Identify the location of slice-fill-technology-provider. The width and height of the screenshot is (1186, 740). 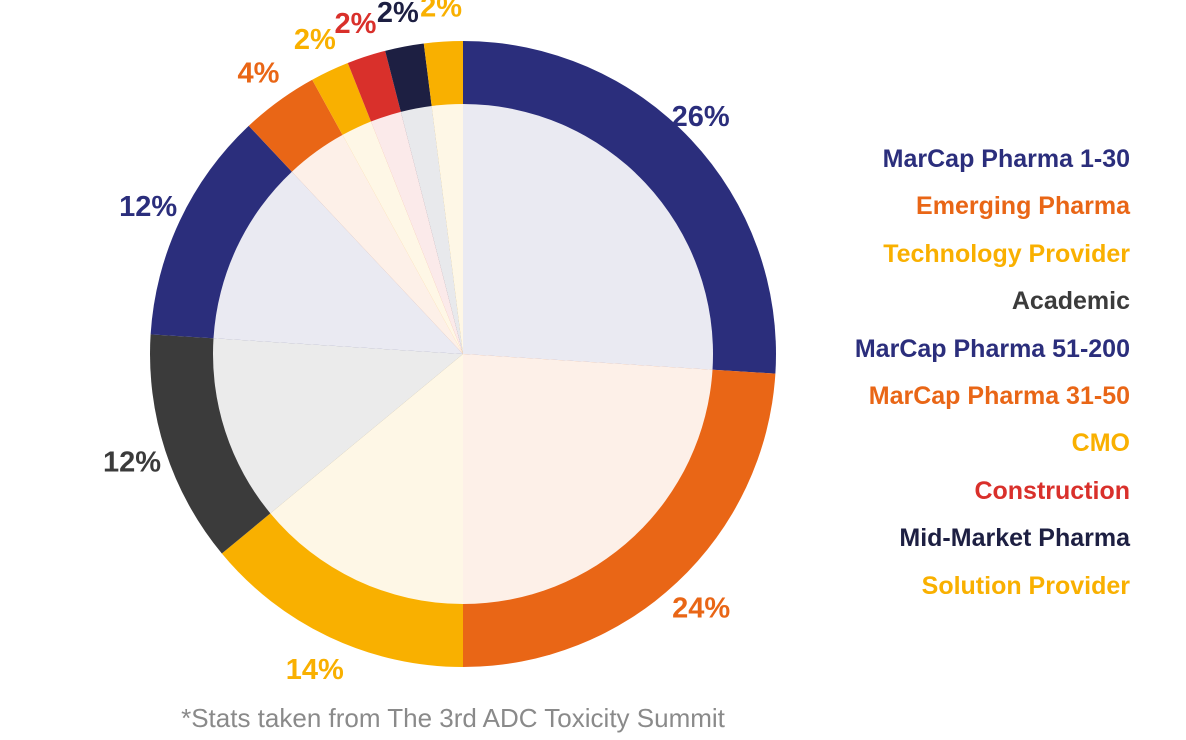
(366, 479).